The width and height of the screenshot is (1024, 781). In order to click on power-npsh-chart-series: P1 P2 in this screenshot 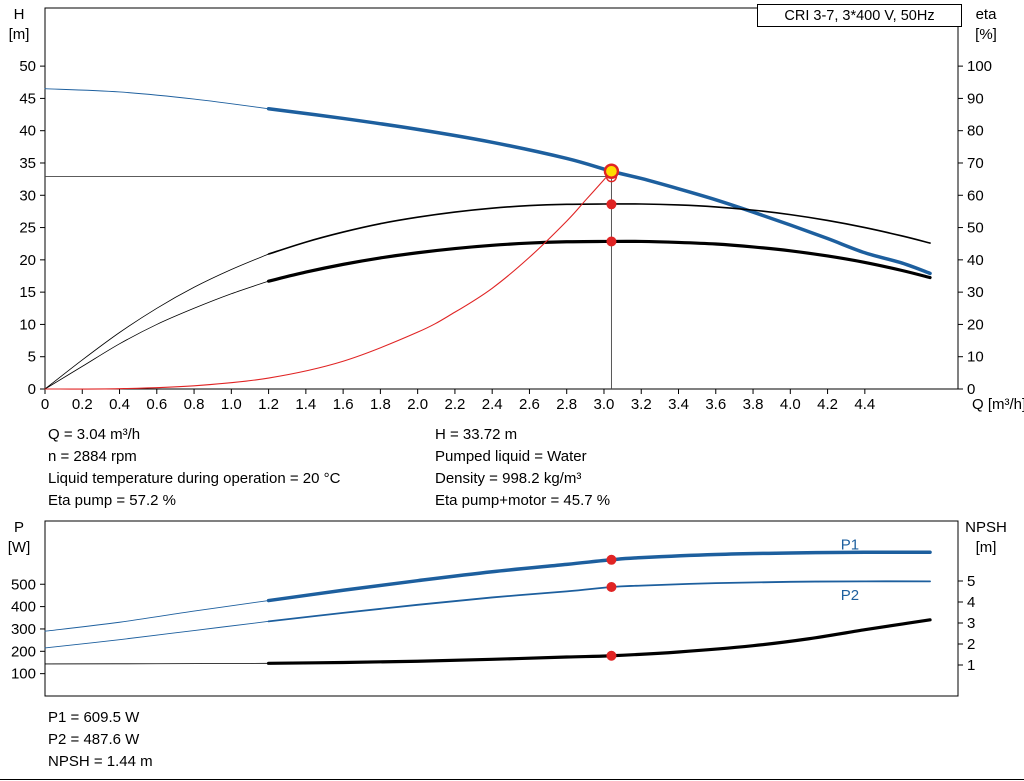, I will do `click(488, 600)`.